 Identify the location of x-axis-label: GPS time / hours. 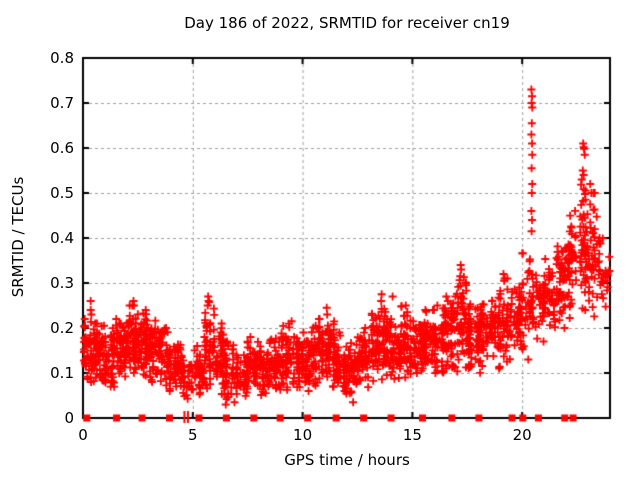
(347, 460).